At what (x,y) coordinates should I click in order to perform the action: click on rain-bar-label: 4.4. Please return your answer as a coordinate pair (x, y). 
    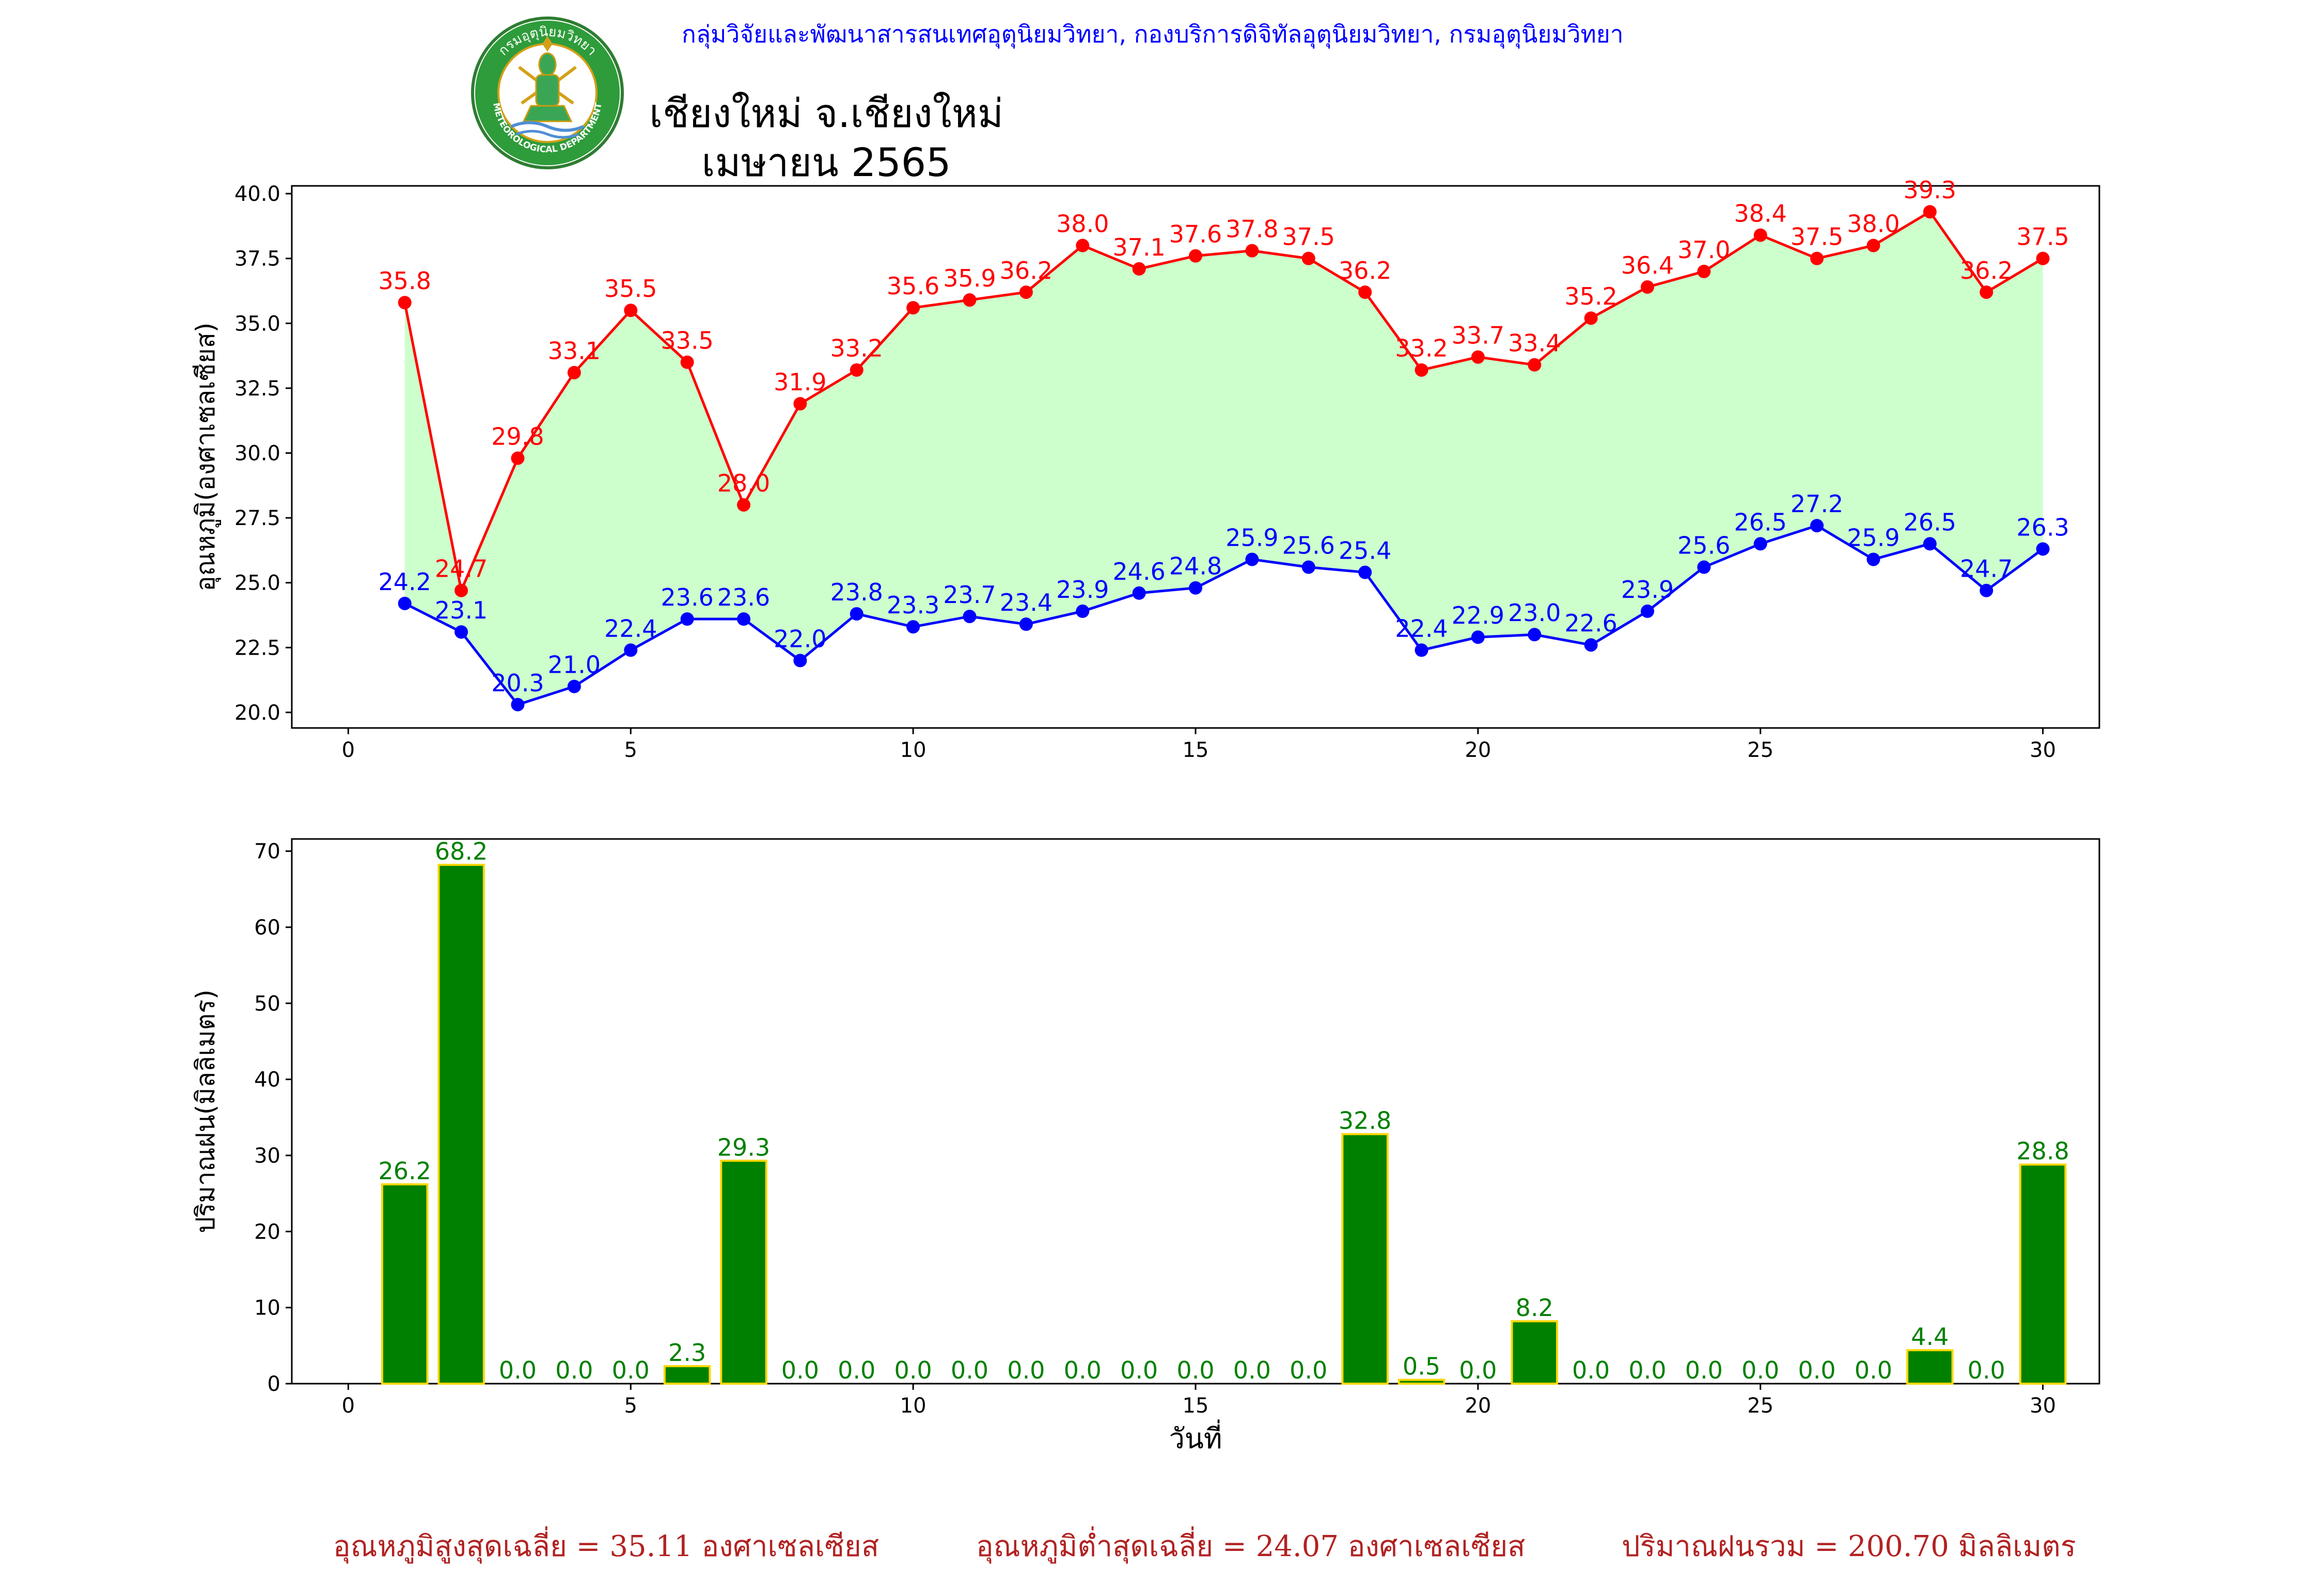
    Looking at the image, I should click on (1930, 1337).